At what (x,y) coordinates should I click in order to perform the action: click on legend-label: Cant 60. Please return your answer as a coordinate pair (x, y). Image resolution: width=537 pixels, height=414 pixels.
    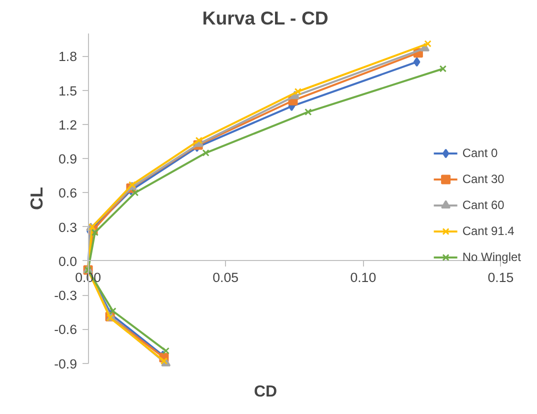
    Looking at the image, I should click on (483, 205).